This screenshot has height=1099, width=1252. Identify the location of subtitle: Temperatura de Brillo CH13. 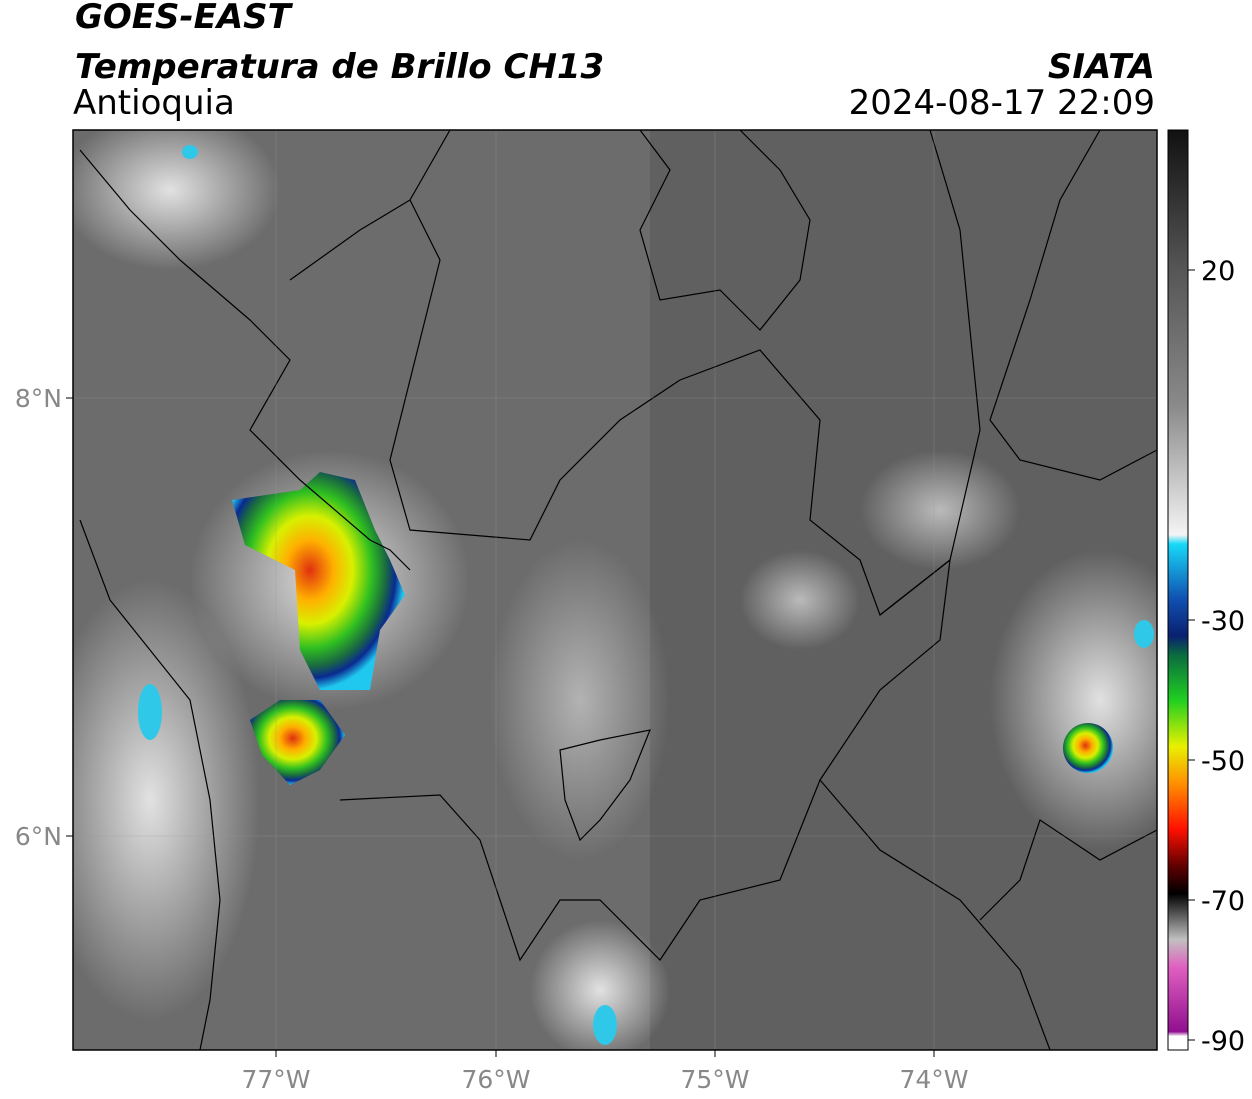
(339, 67).